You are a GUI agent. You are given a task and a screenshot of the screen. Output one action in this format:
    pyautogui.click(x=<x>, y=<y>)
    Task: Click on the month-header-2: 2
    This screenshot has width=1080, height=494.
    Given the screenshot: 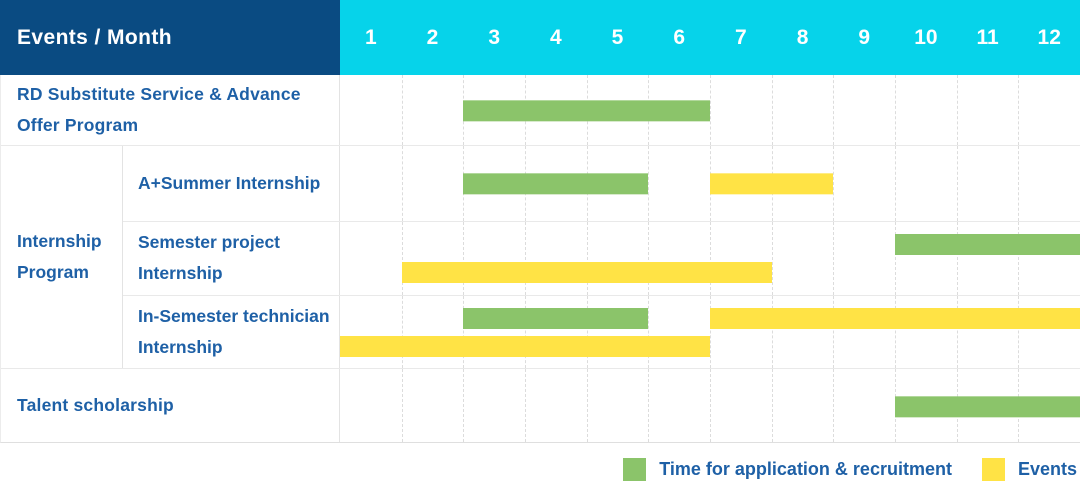 What is the action you would take?
    pyautogui.click(x=432, y=37)
    